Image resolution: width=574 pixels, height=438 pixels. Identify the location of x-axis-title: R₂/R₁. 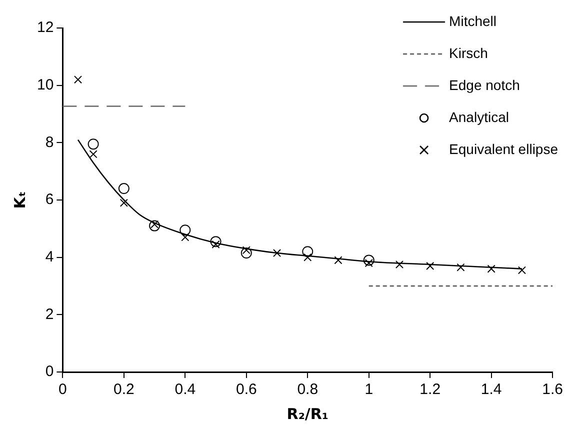
(307, 413).